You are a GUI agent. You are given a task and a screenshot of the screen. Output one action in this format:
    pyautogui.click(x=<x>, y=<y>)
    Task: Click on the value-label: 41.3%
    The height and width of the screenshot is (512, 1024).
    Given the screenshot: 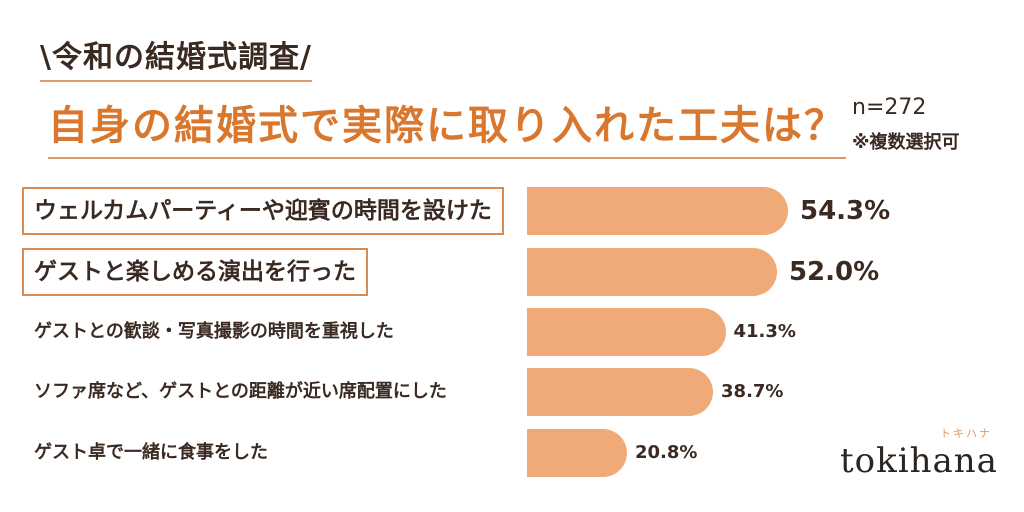 What is the action you would take?
    pyautogui.click(x=764, y=331)
    